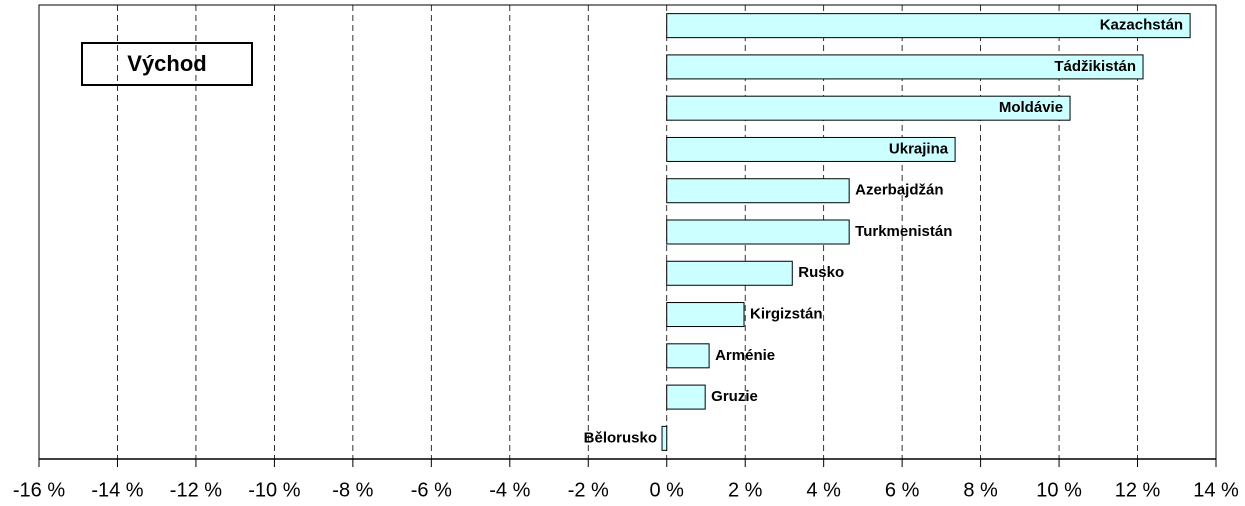 Image resolution: width=1245 pixels, height=506 pixels. What do you see at coordinates (980, 490) in the screenshot?
I see `x-tick-label: 8 %` at bounding box center [980, 490].